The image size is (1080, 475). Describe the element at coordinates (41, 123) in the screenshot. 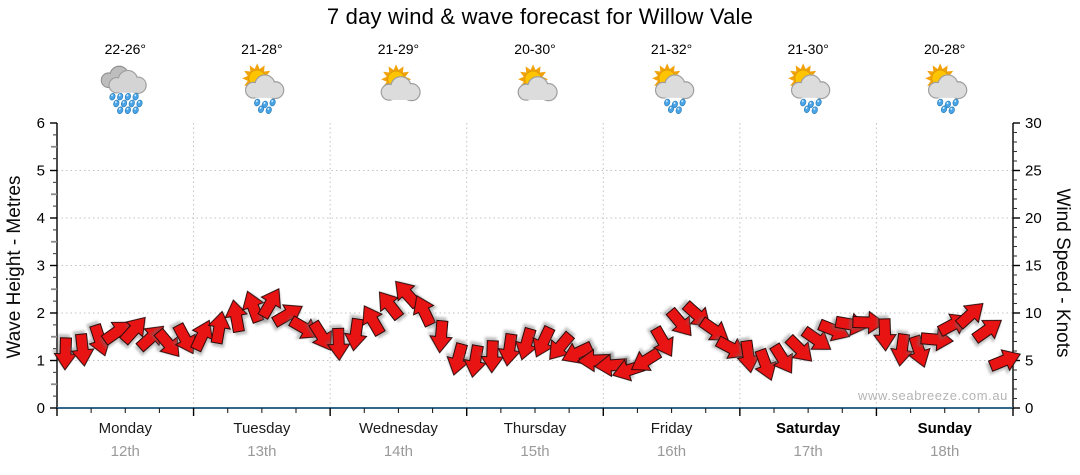

I see `left-tick-label: 6` at that location.